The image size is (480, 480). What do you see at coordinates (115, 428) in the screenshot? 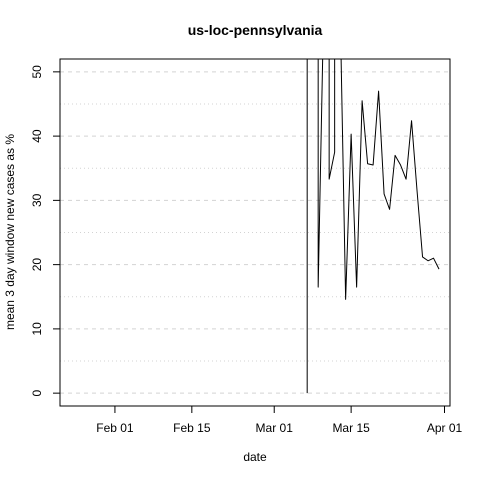
I see `x-tick-label: Feb 01` at bounding box center [115, 428].